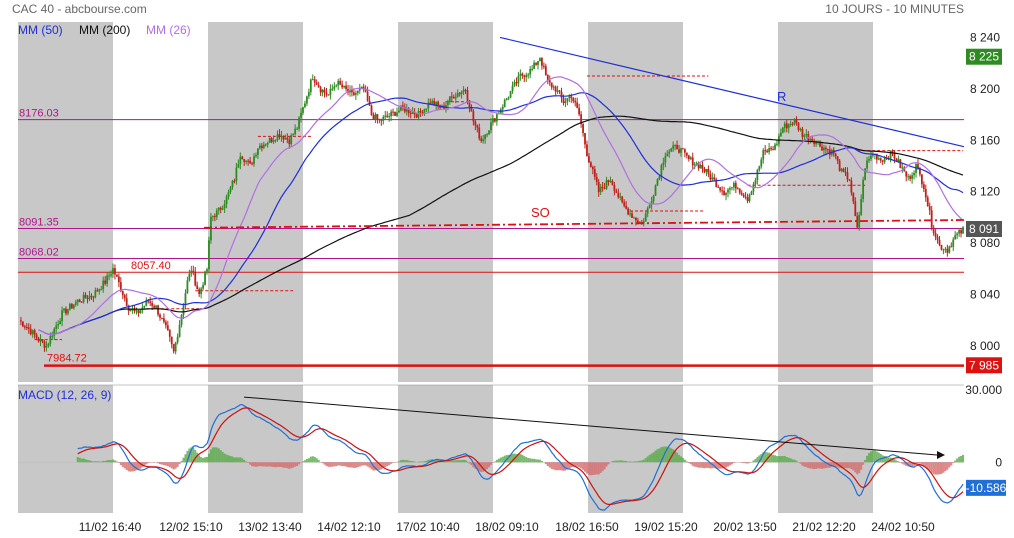 This screenshot has height=538, width=1014. I want to click on badge-low-bg, so click(984, 365).